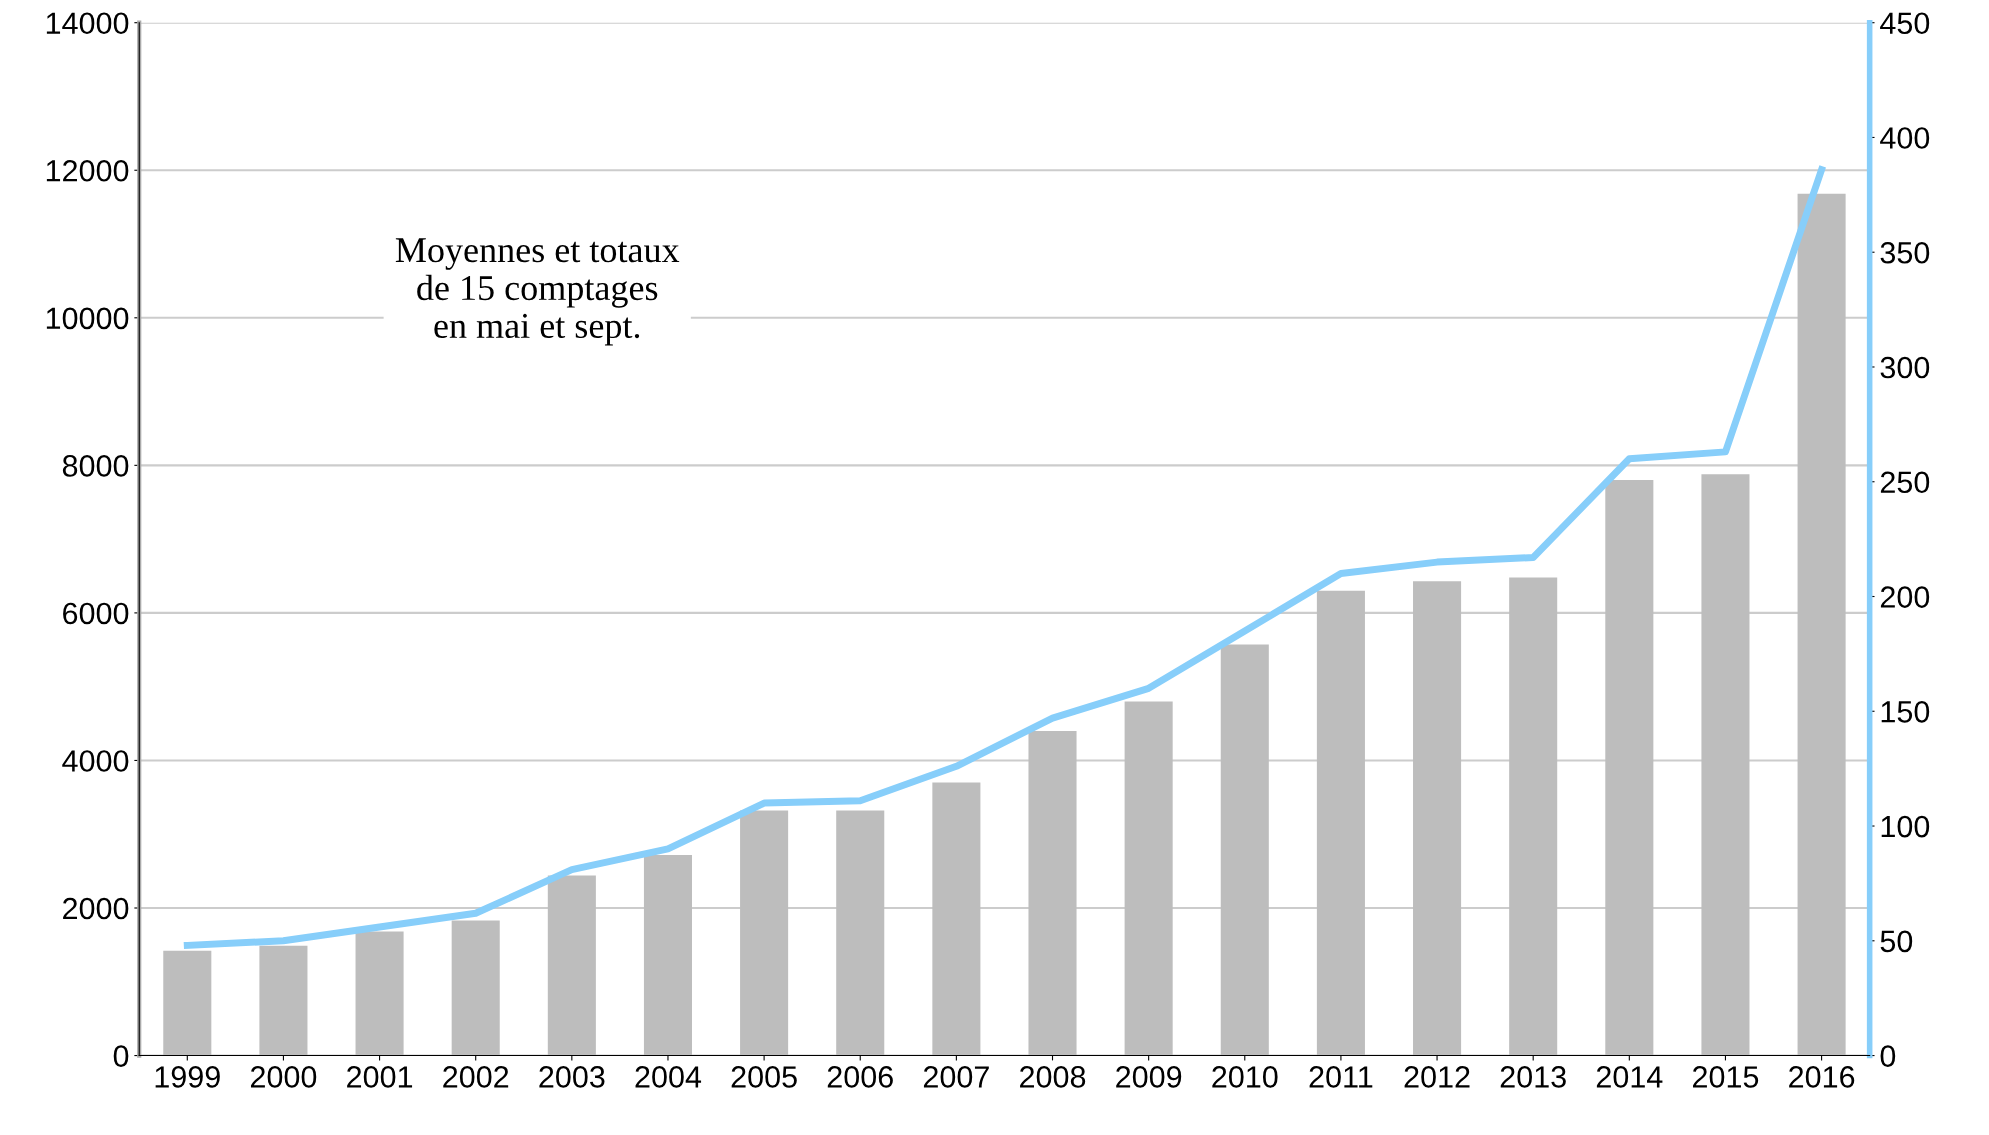  What do you see at coordinates (1905, 712) in the screenshot?
I see `y2-tick-label: 150` at bounding box center [1905, 712].